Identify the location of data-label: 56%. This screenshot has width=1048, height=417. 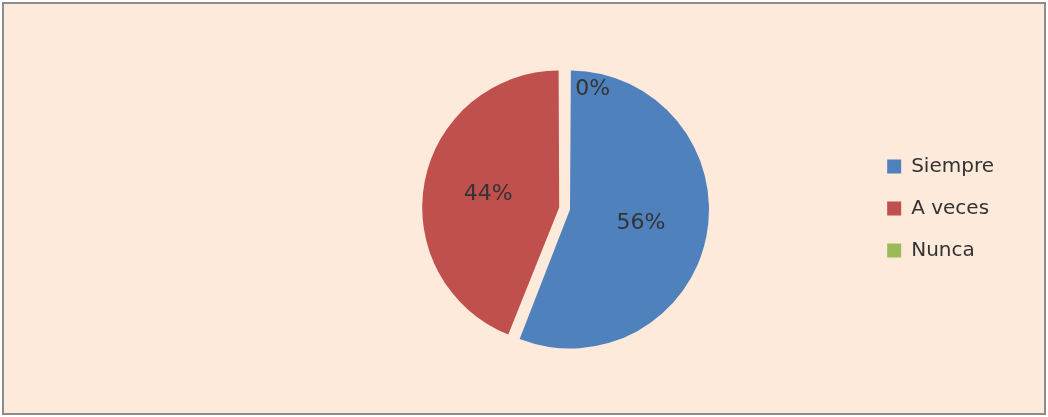
(641, 221).